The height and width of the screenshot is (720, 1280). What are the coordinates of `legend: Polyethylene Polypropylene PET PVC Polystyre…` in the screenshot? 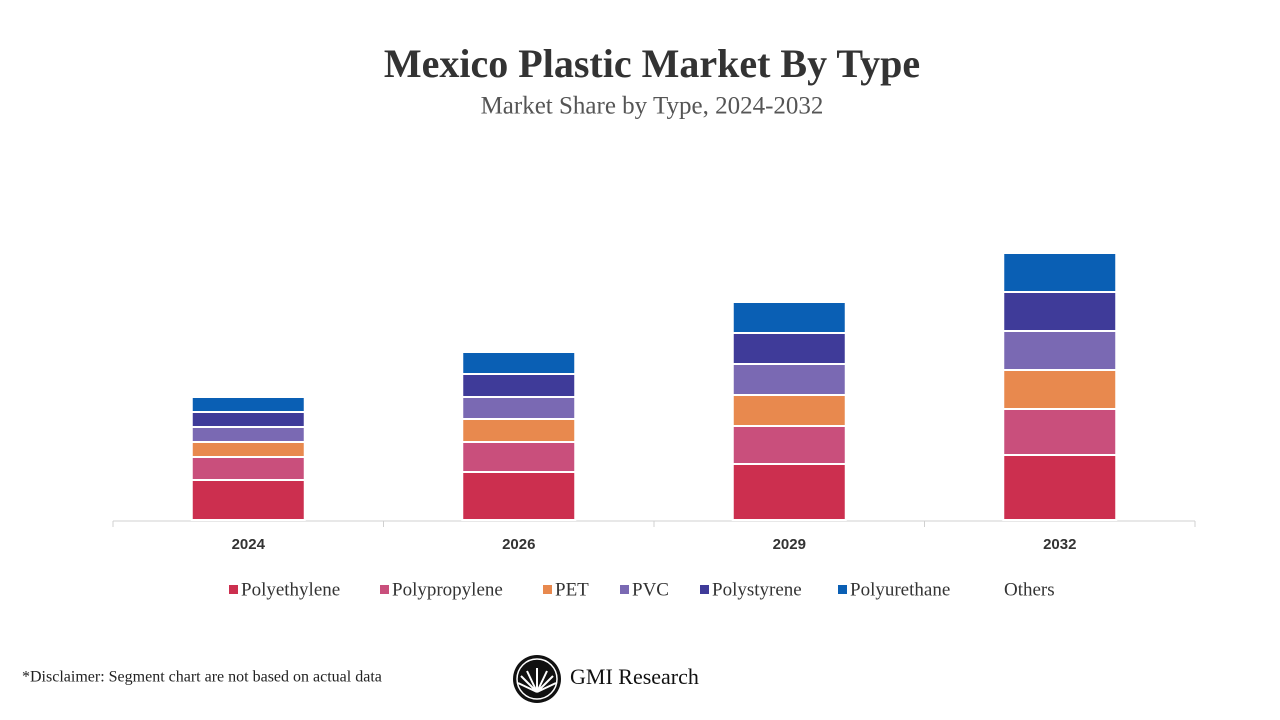 It's located at (642, 589).